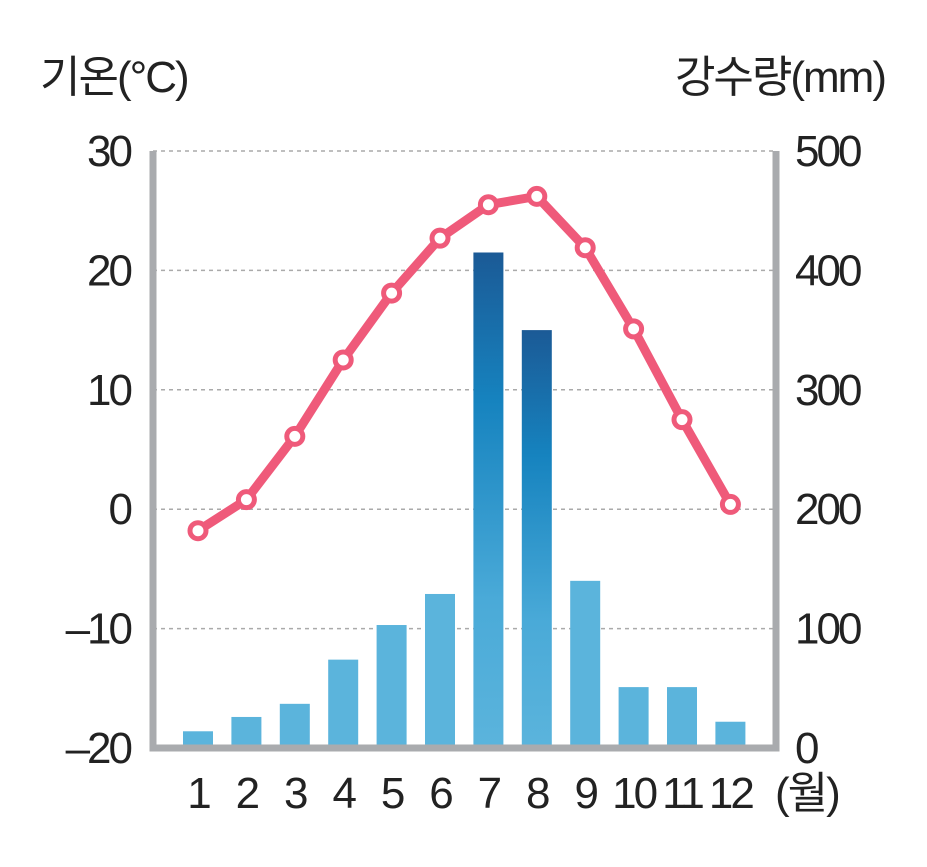 This screenshot has width=927, height=867. Describe the element at coordinates (247, 793) in the screenshot. I see `x-tick-label: 2` at that location.